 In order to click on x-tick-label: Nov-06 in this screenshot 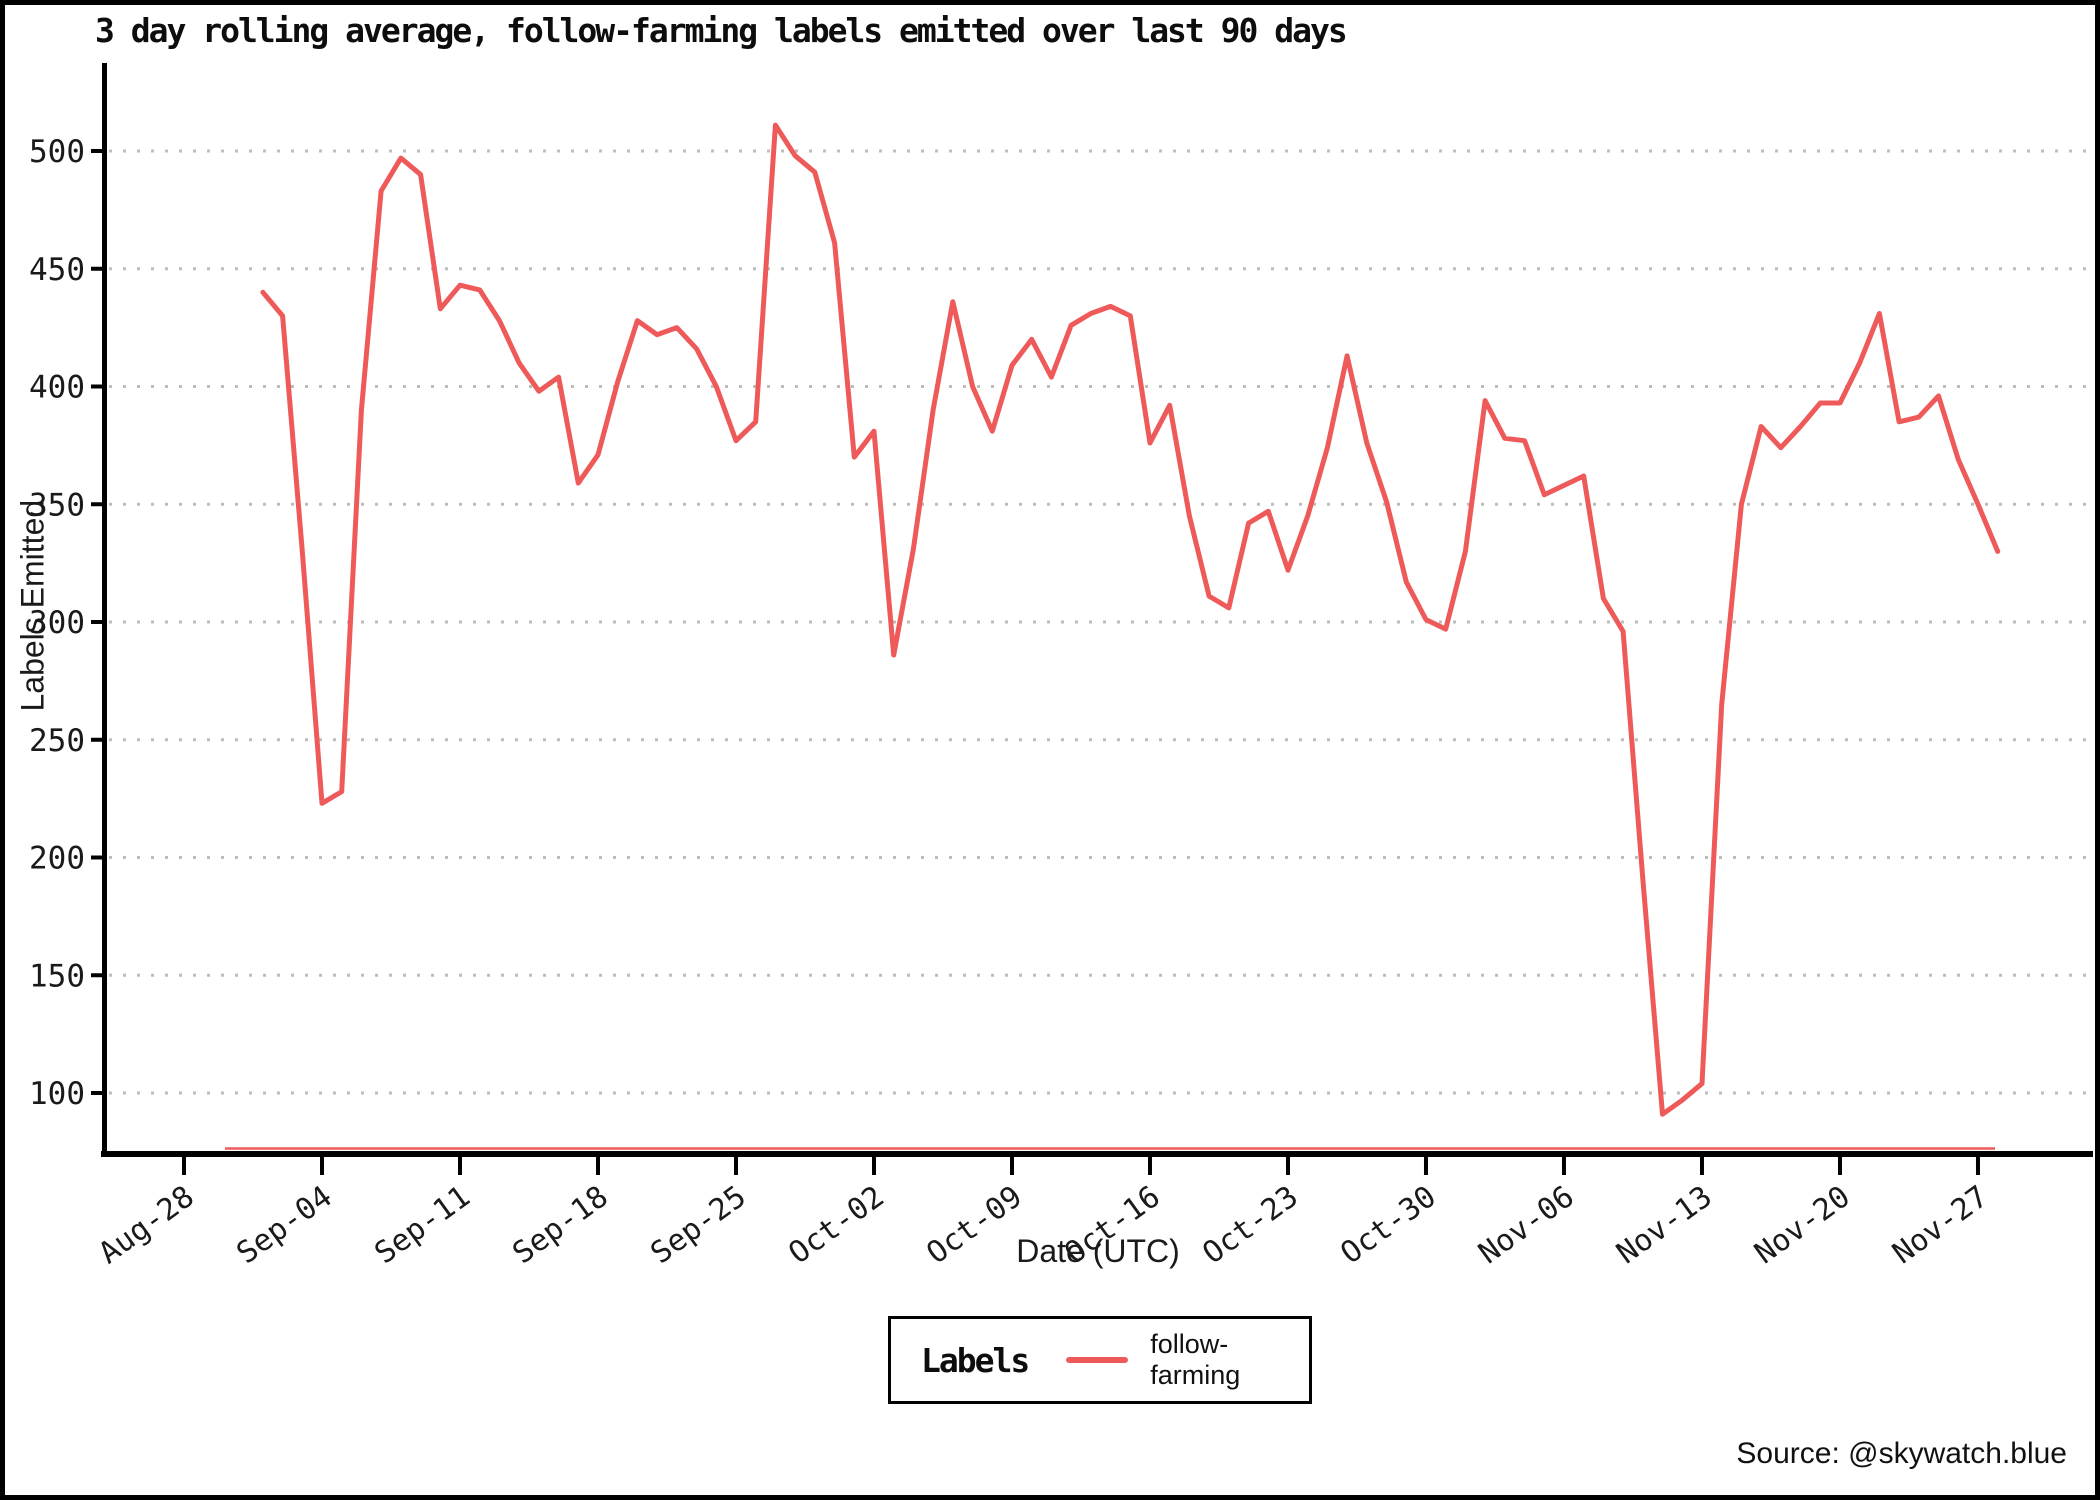, I will do `click(1526, 1225)`.